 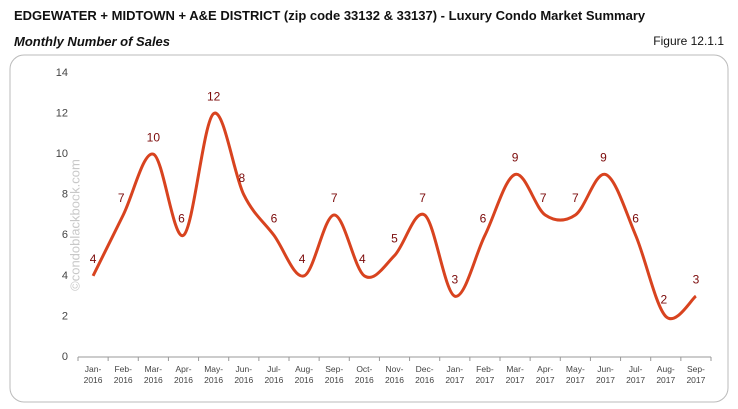 What do you see at coordinates (545, 374) in the screenshot?
I see `x-tick-label: Apr-2017` at bounding box center [545, 374].